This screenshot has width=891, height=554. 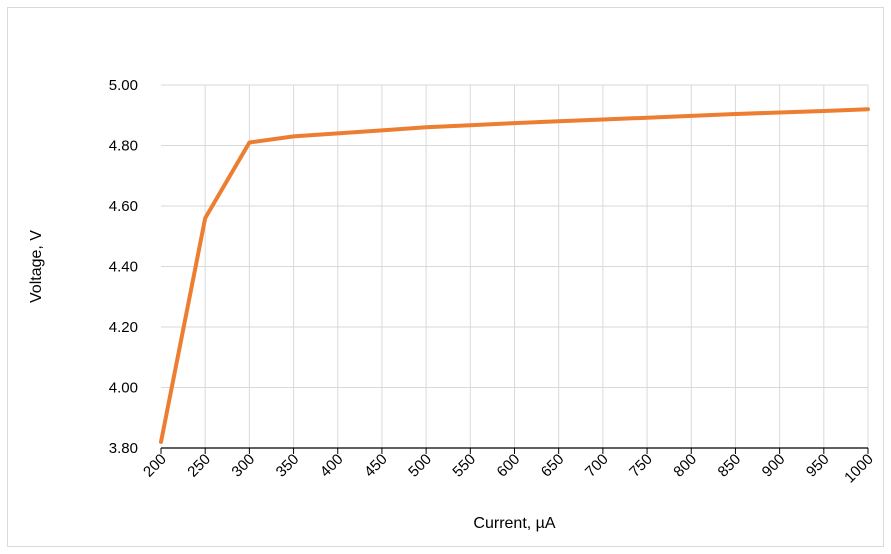 What do you see at coordinates (376, 466) in the screenshot?
I see `x-tick-label: 450` at bounding box center [376, 466].